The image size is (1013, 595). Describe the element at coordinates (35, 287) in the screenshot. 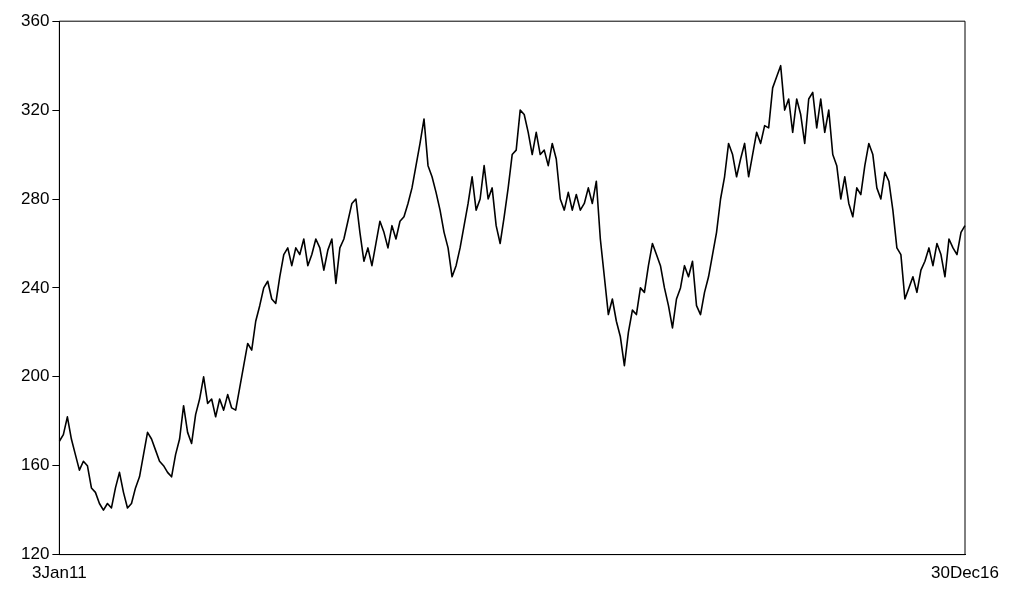

I see `y-tick-label: 240` at that location.